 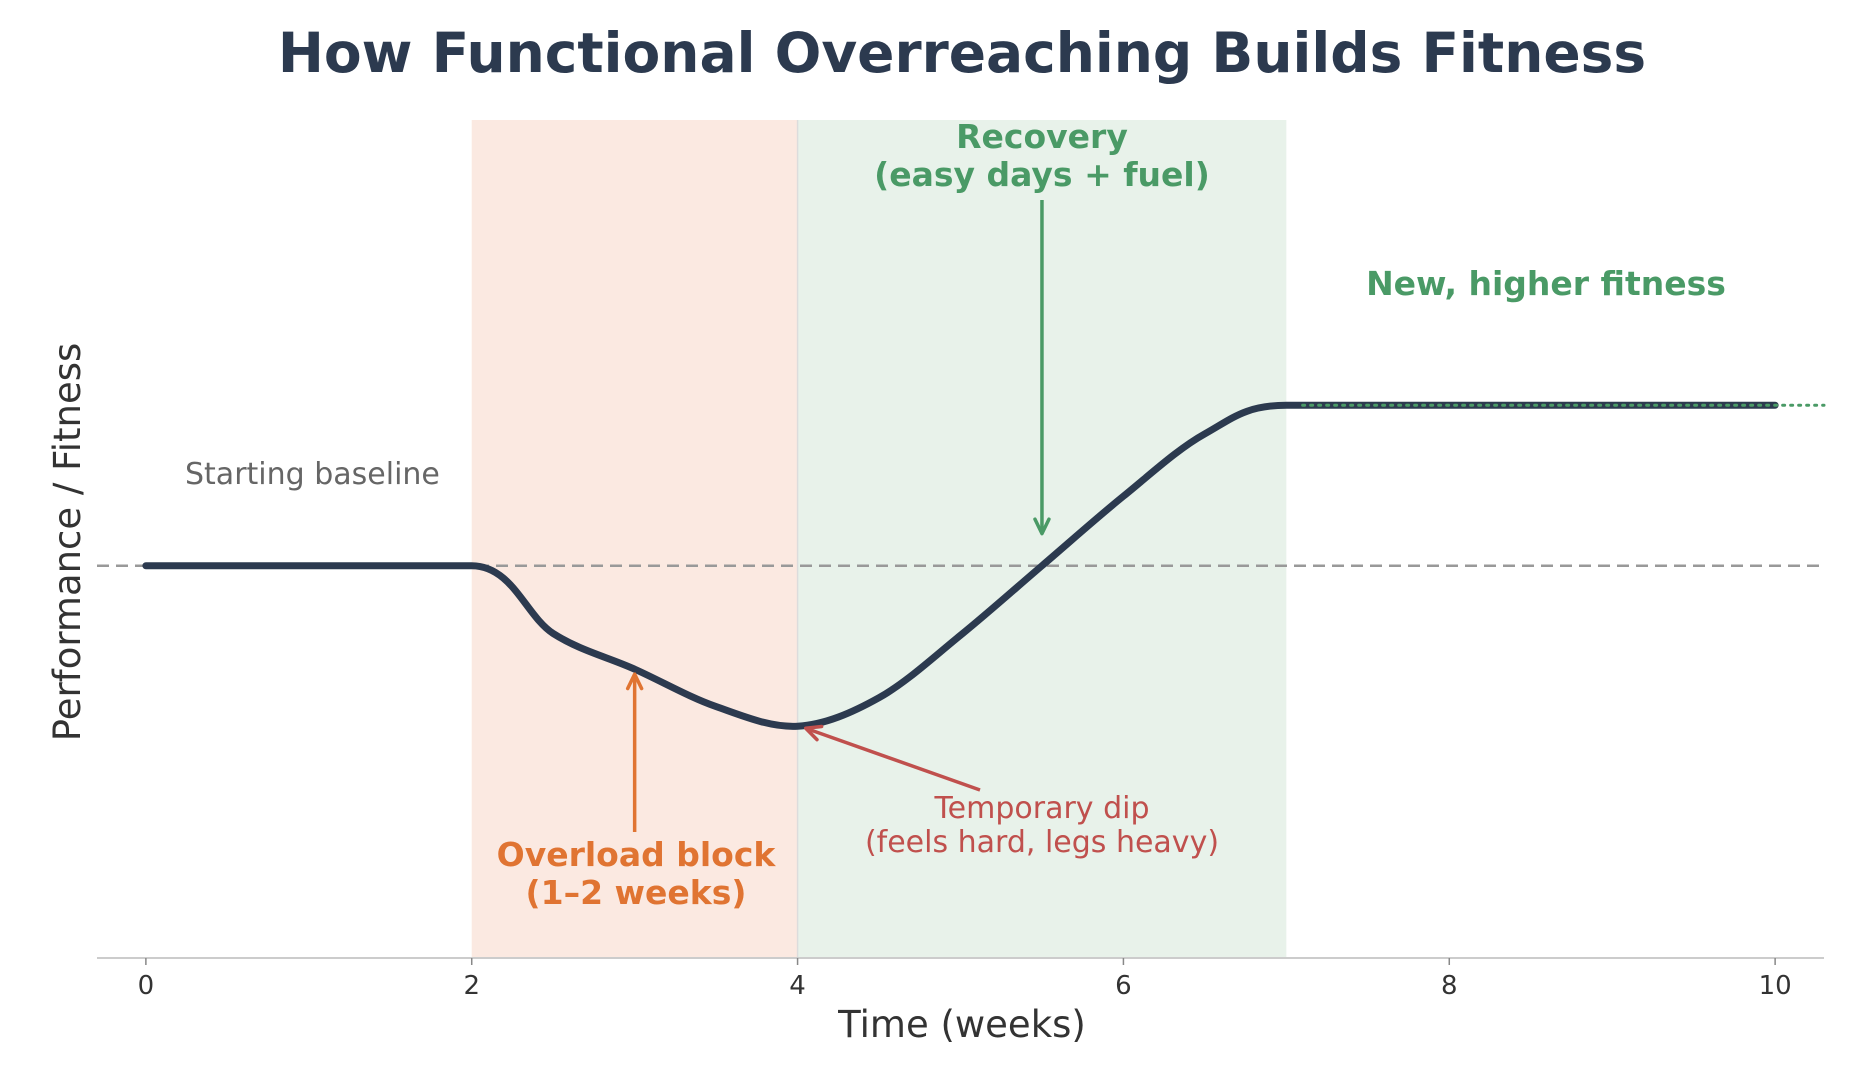 I want to click on x-tick-label: 8, so click(x=1449, y=986).